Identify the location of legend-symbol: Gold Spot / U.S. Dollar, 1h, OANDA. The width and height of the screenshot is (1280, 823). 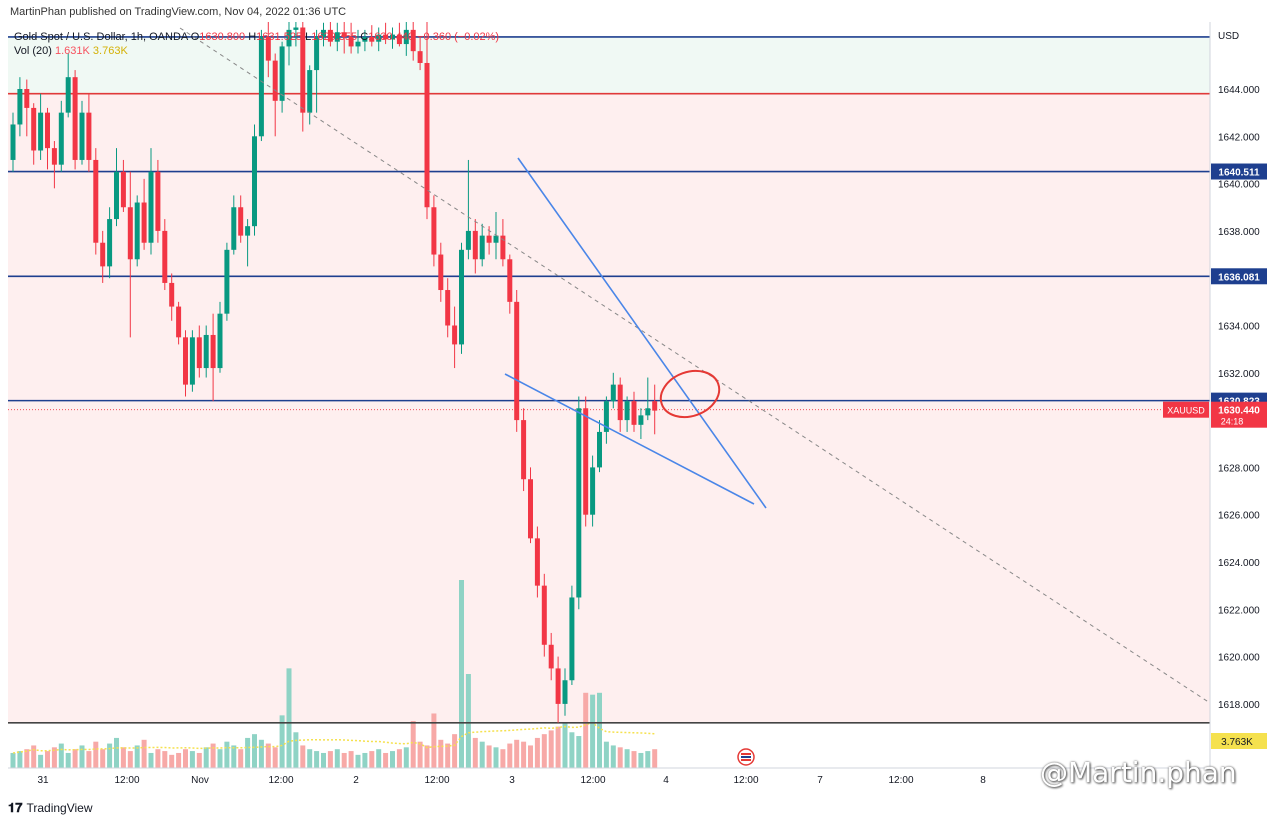
(101, 37).